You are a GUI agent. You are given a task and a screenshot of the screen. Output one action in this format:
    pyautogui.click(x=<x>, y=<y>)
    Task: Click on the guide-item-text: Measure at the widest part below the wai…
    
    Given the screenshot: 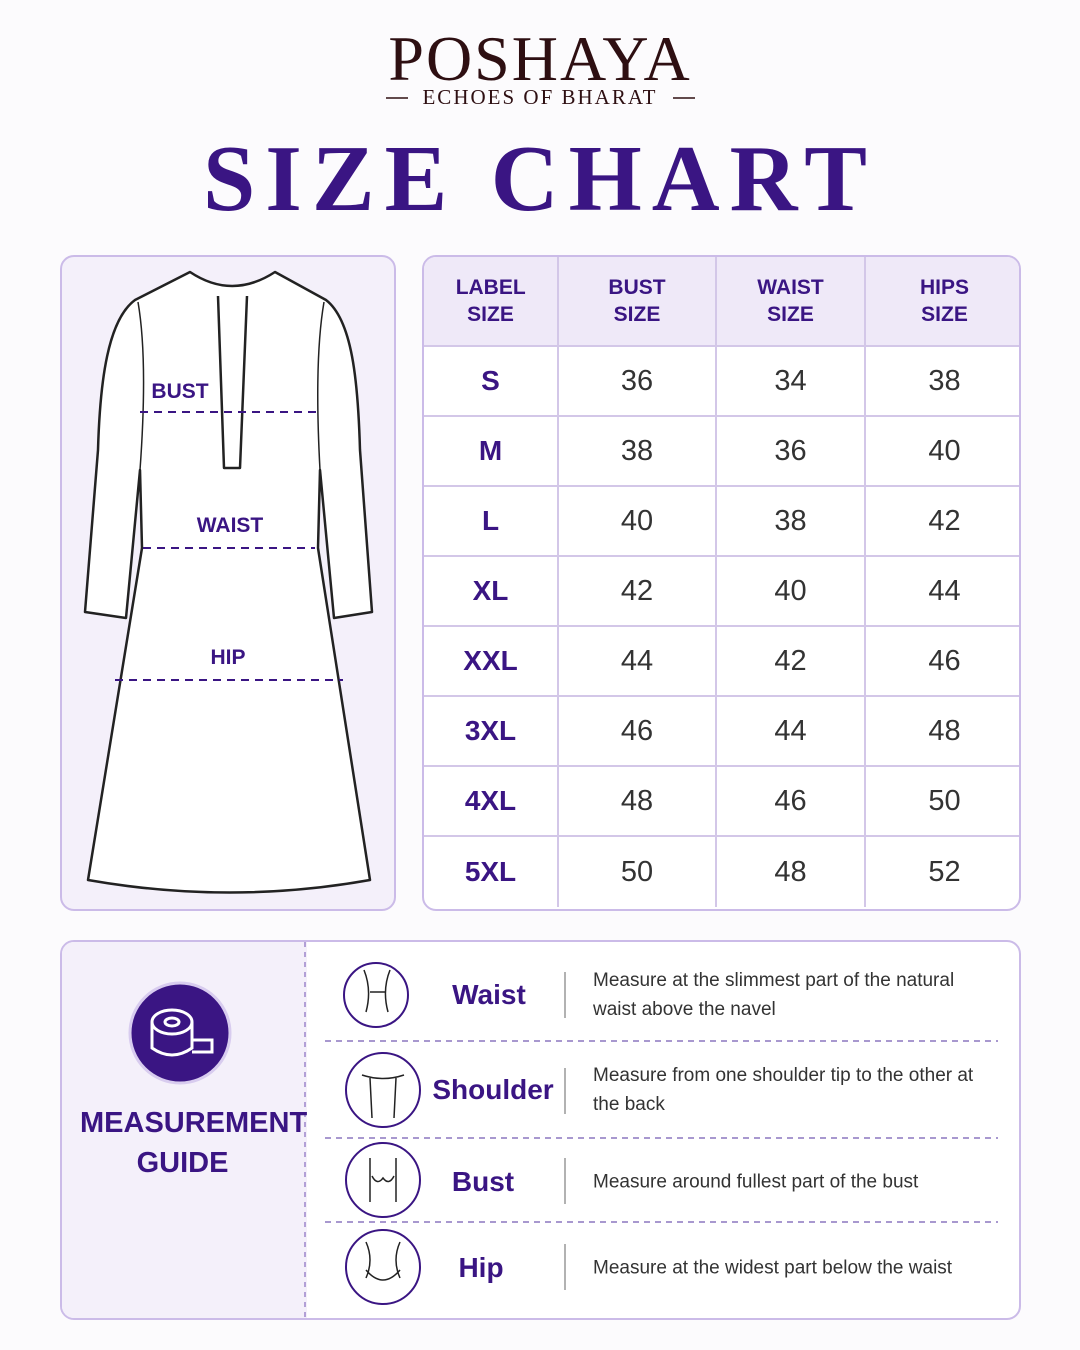 What is the action you would take?
    pyautogui.click(x=773, y=1268)
    